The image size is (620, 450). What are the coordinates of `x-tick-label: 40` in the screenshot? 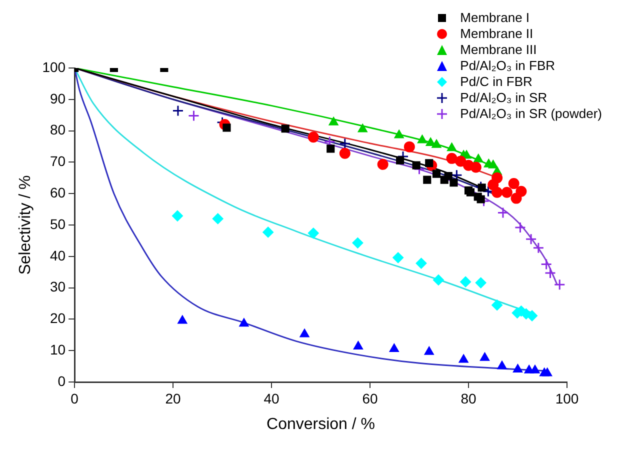 It's located at (272, 398).